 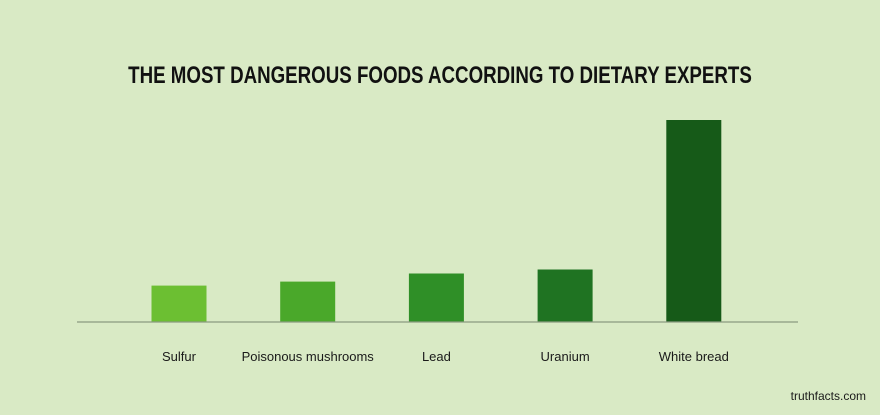 What do you see at coordinates (565, 356) in the screenshot?
I see `category-label: Uranium` at bounding box center [565, 356].